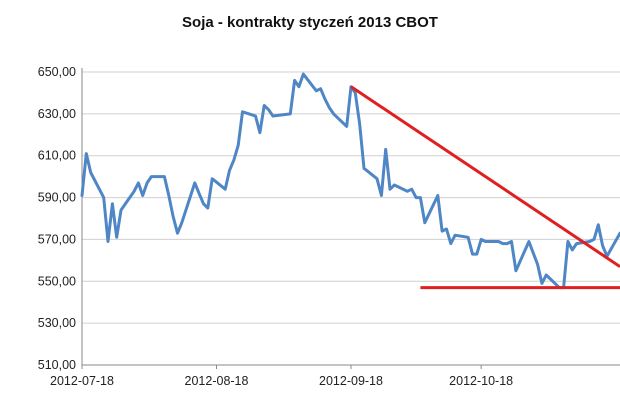 The image size is (620, 413). Describe the element at coordinates (57, 156) in the screenshot. I see `y-tick-label: 610,00` at that location.